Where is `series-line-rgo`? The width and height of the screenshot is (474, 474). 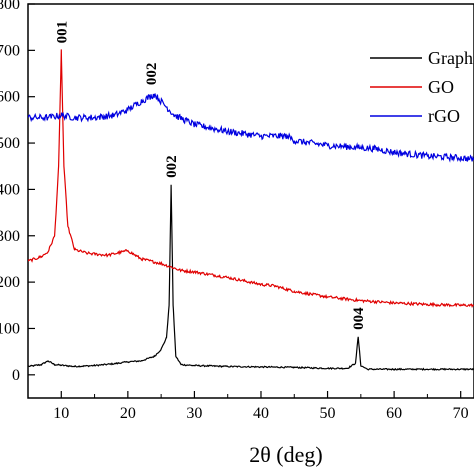
series-line-rgo is located at coordinates (251, 127).